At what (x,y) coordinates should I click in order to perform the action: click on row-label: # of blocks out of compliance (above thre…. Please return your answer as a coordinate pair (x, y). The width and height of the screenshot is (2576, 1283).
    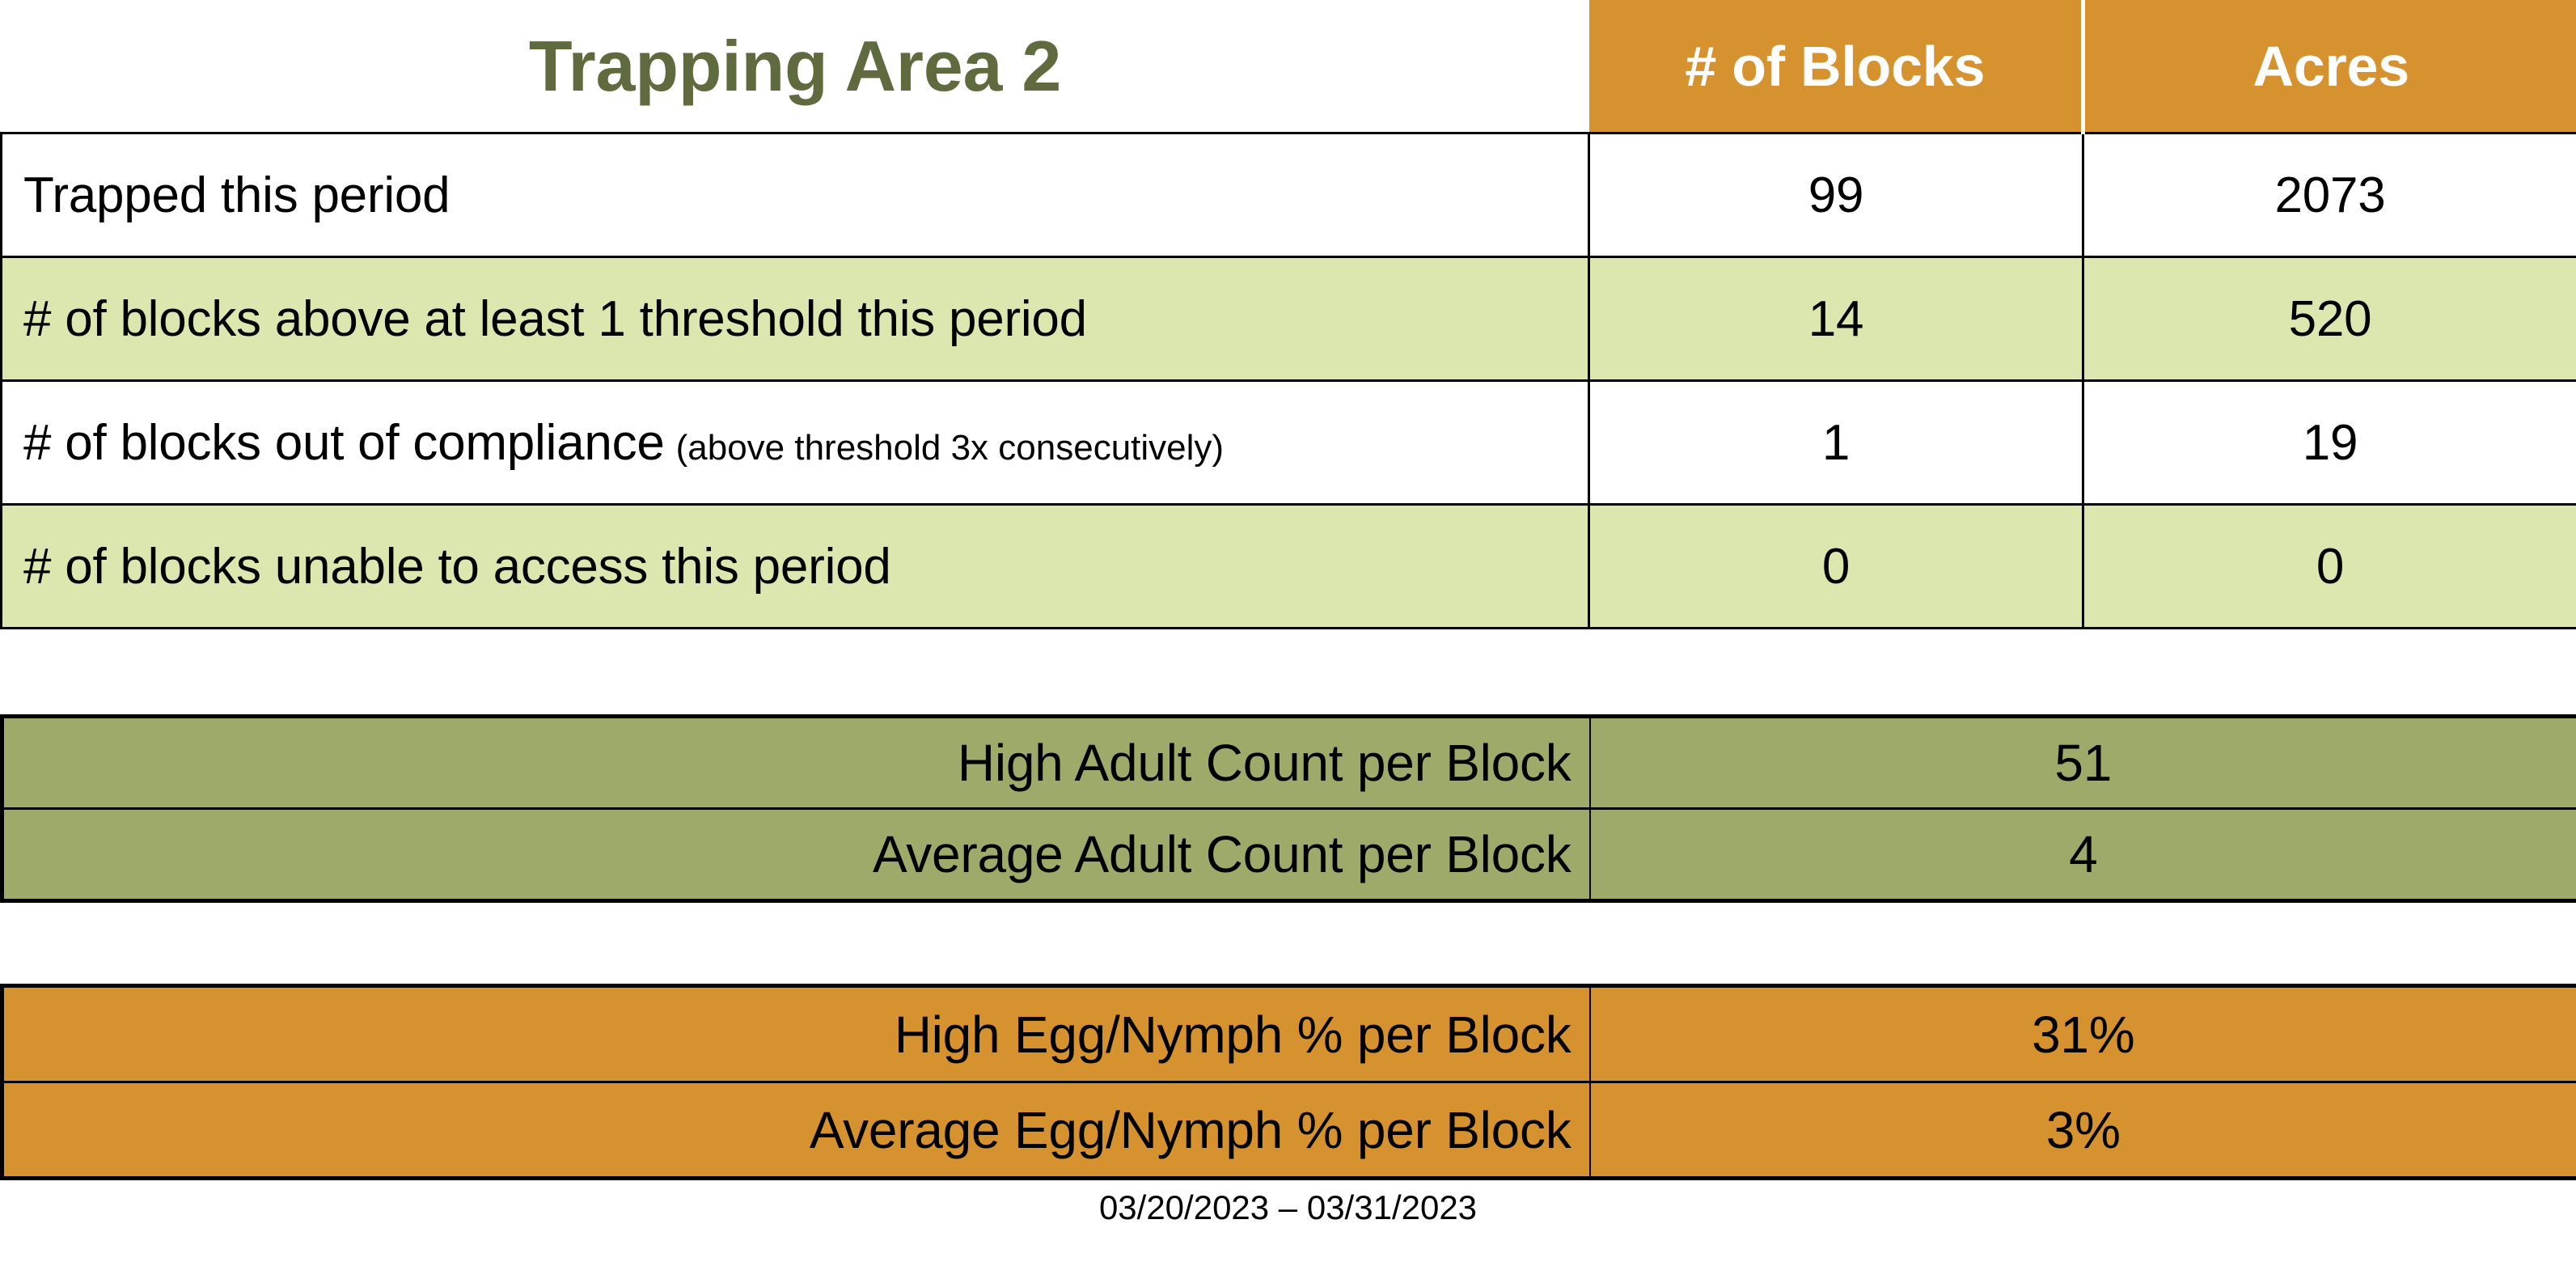
    Looking at the image, I should click on (795, 443).